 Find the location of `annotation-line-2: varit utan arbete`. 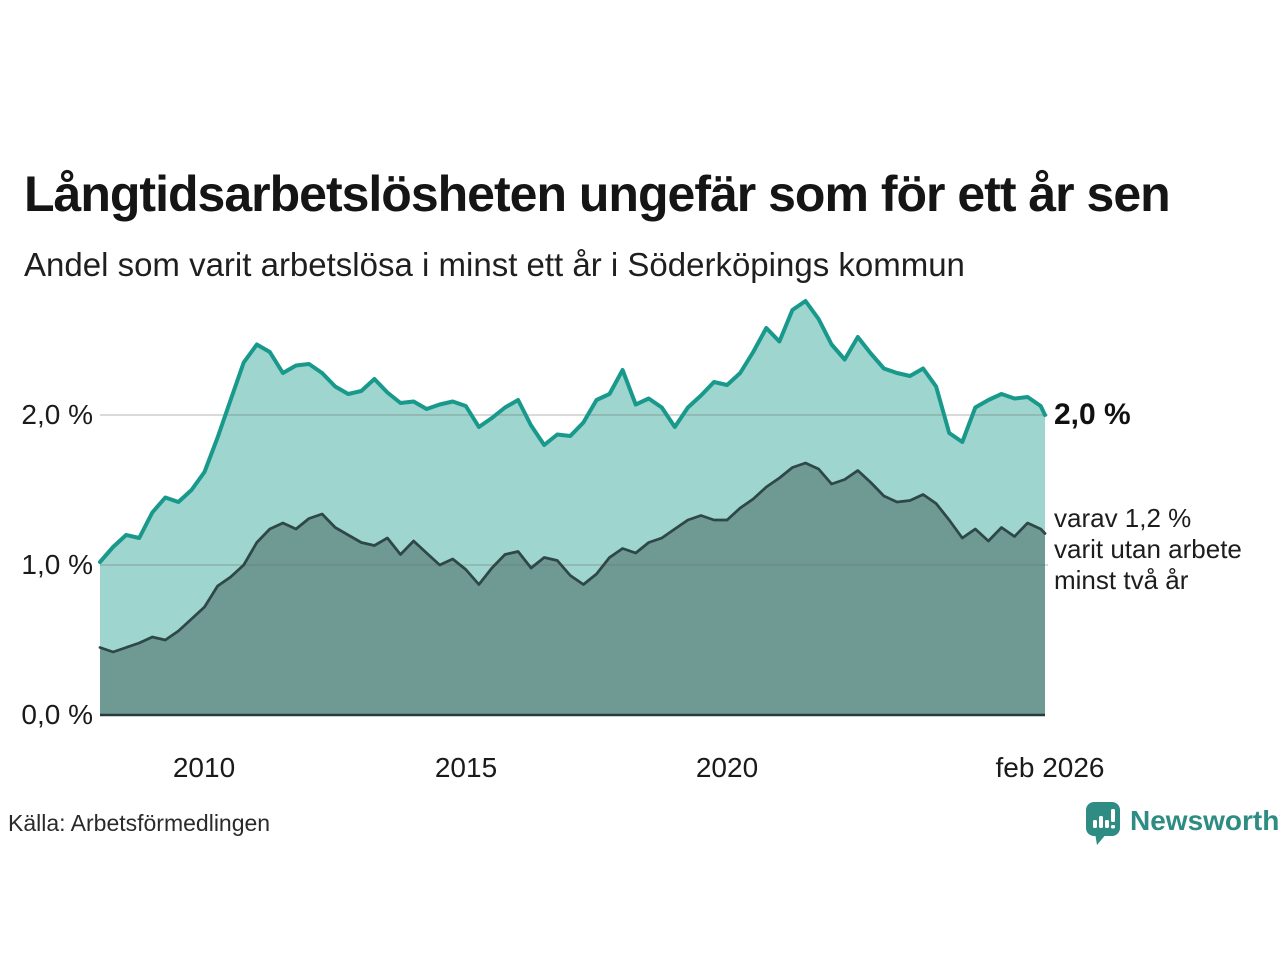

annotation-line-2: varit utan arbete is located at coordinates (1148, 549).